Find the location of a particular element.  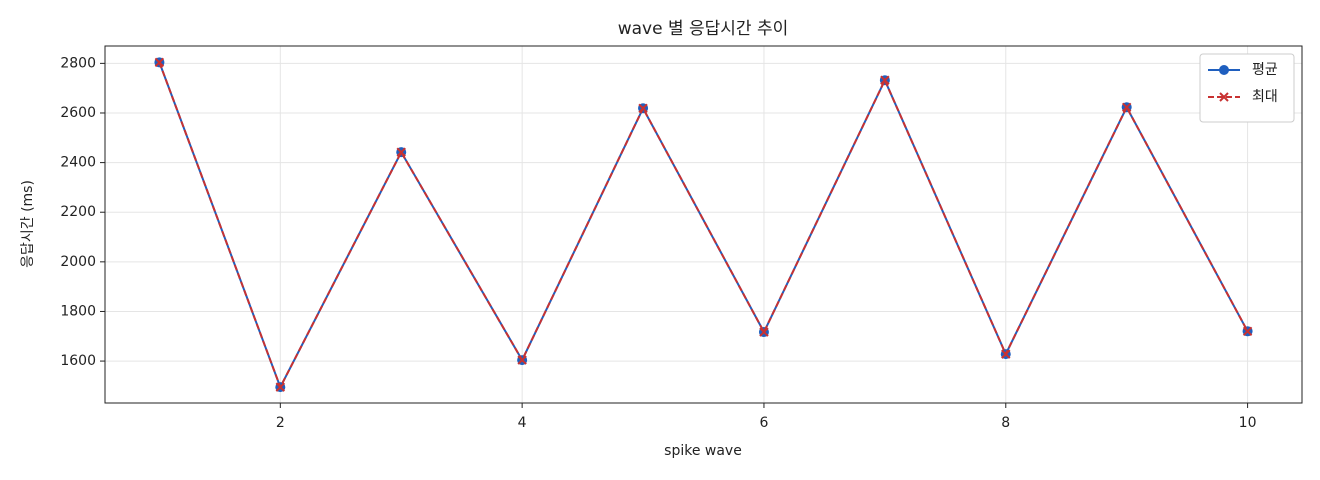

y-tick-label: 2400 is located at coordinates (78, 163).